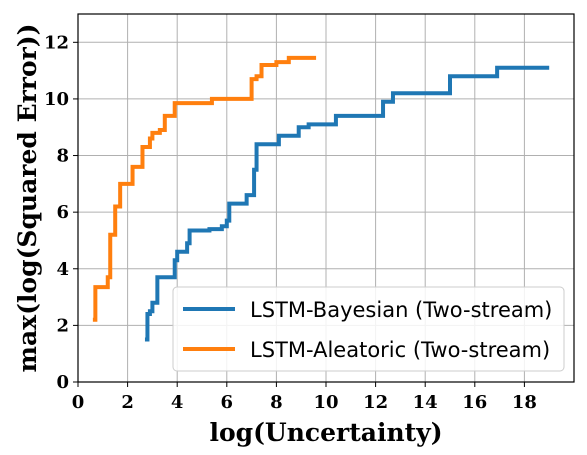  What do you see at coordinates (177, 402) in the screenshot?
I see `x-tick-label: 4` at bounding box center [177, 402].